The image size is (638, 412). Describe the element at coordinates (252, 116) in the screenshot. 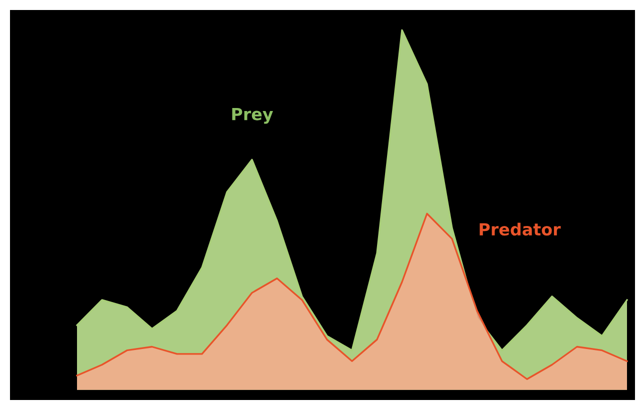

I see `text: Prey` at that location.